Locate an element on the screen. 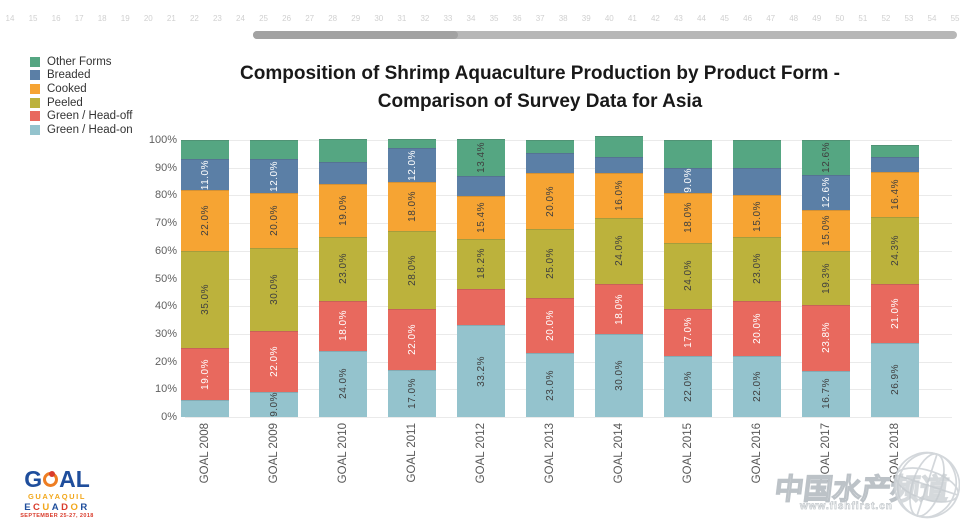  ruler-number: 50 is located at coordinates (840, 18).